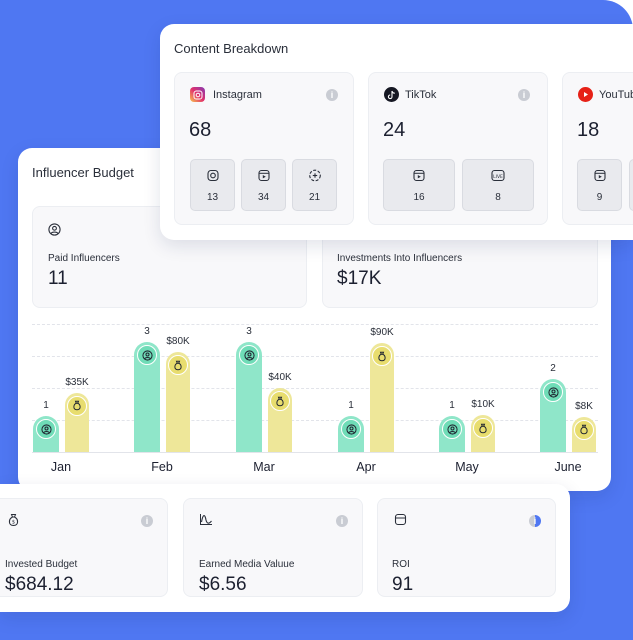 Image resolution: width=633 pixels, height=640 pixels. I want to click on tiktok-live-tile: LIVE 8, so click(498, 185).